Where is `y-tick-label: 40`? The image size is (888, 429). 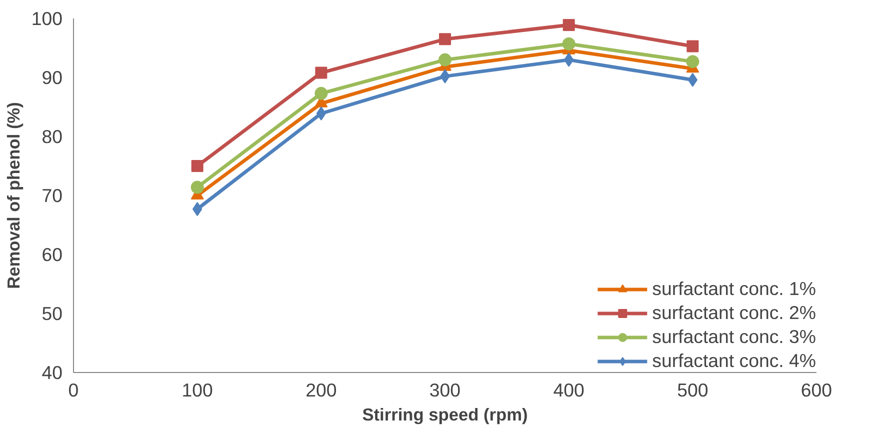 y-tick-label: 40 is located at coordinates (52, 372).